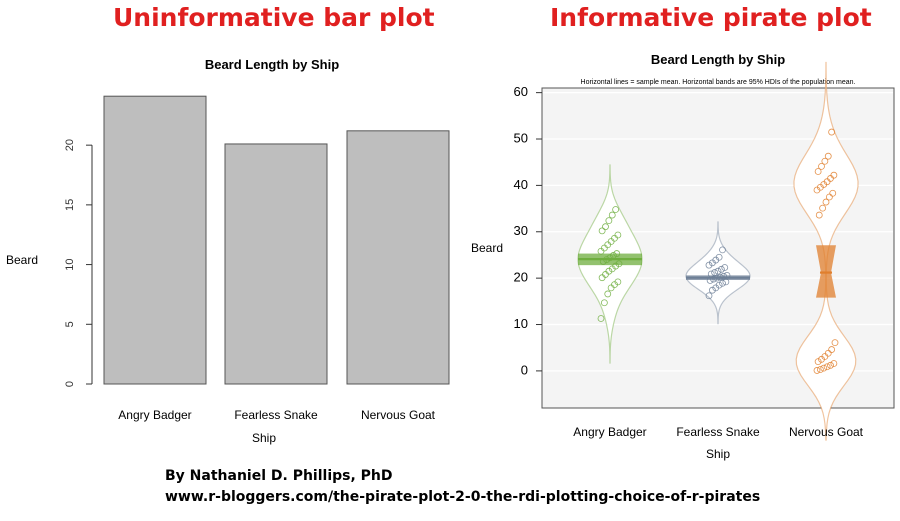 Image resolution: width=900 pixels, height=521 pixels. What do you see at coordinates (274, 17) in the screenshot?
I see `bar-plot-heading: Uninformative bar plot` at bounding box center [274, 17].